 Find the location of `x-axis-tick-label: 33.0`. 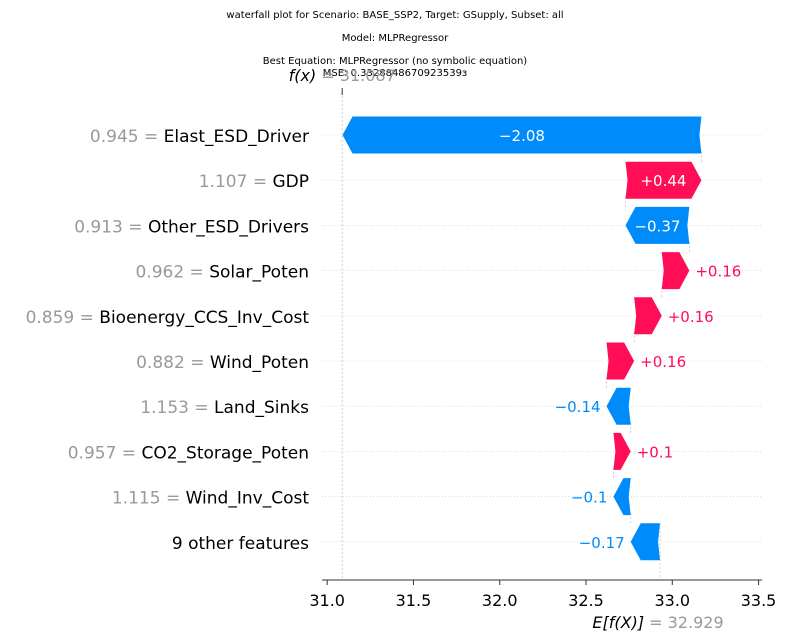

x-axis-tick-label: 33.0 is located at coordinates (672, 600).